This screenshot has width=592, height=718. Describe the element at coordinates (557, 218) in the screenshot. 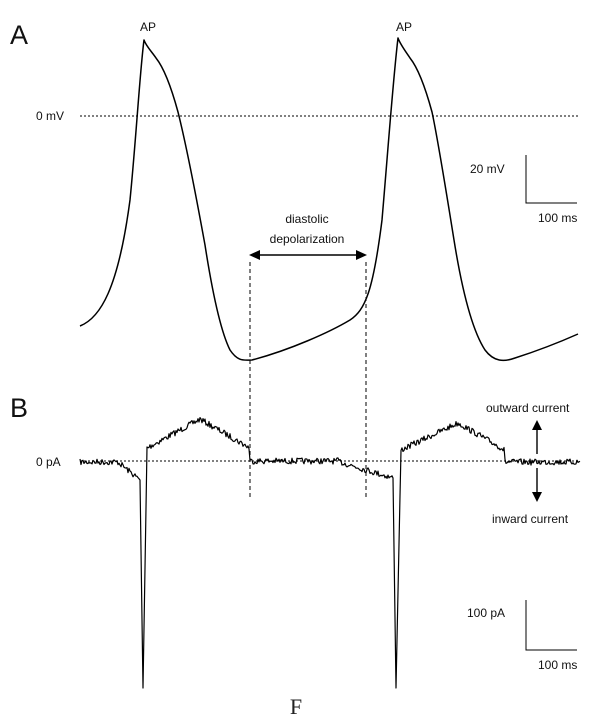

I see `scale-a-horizontal-label: 100 ms` at that location.